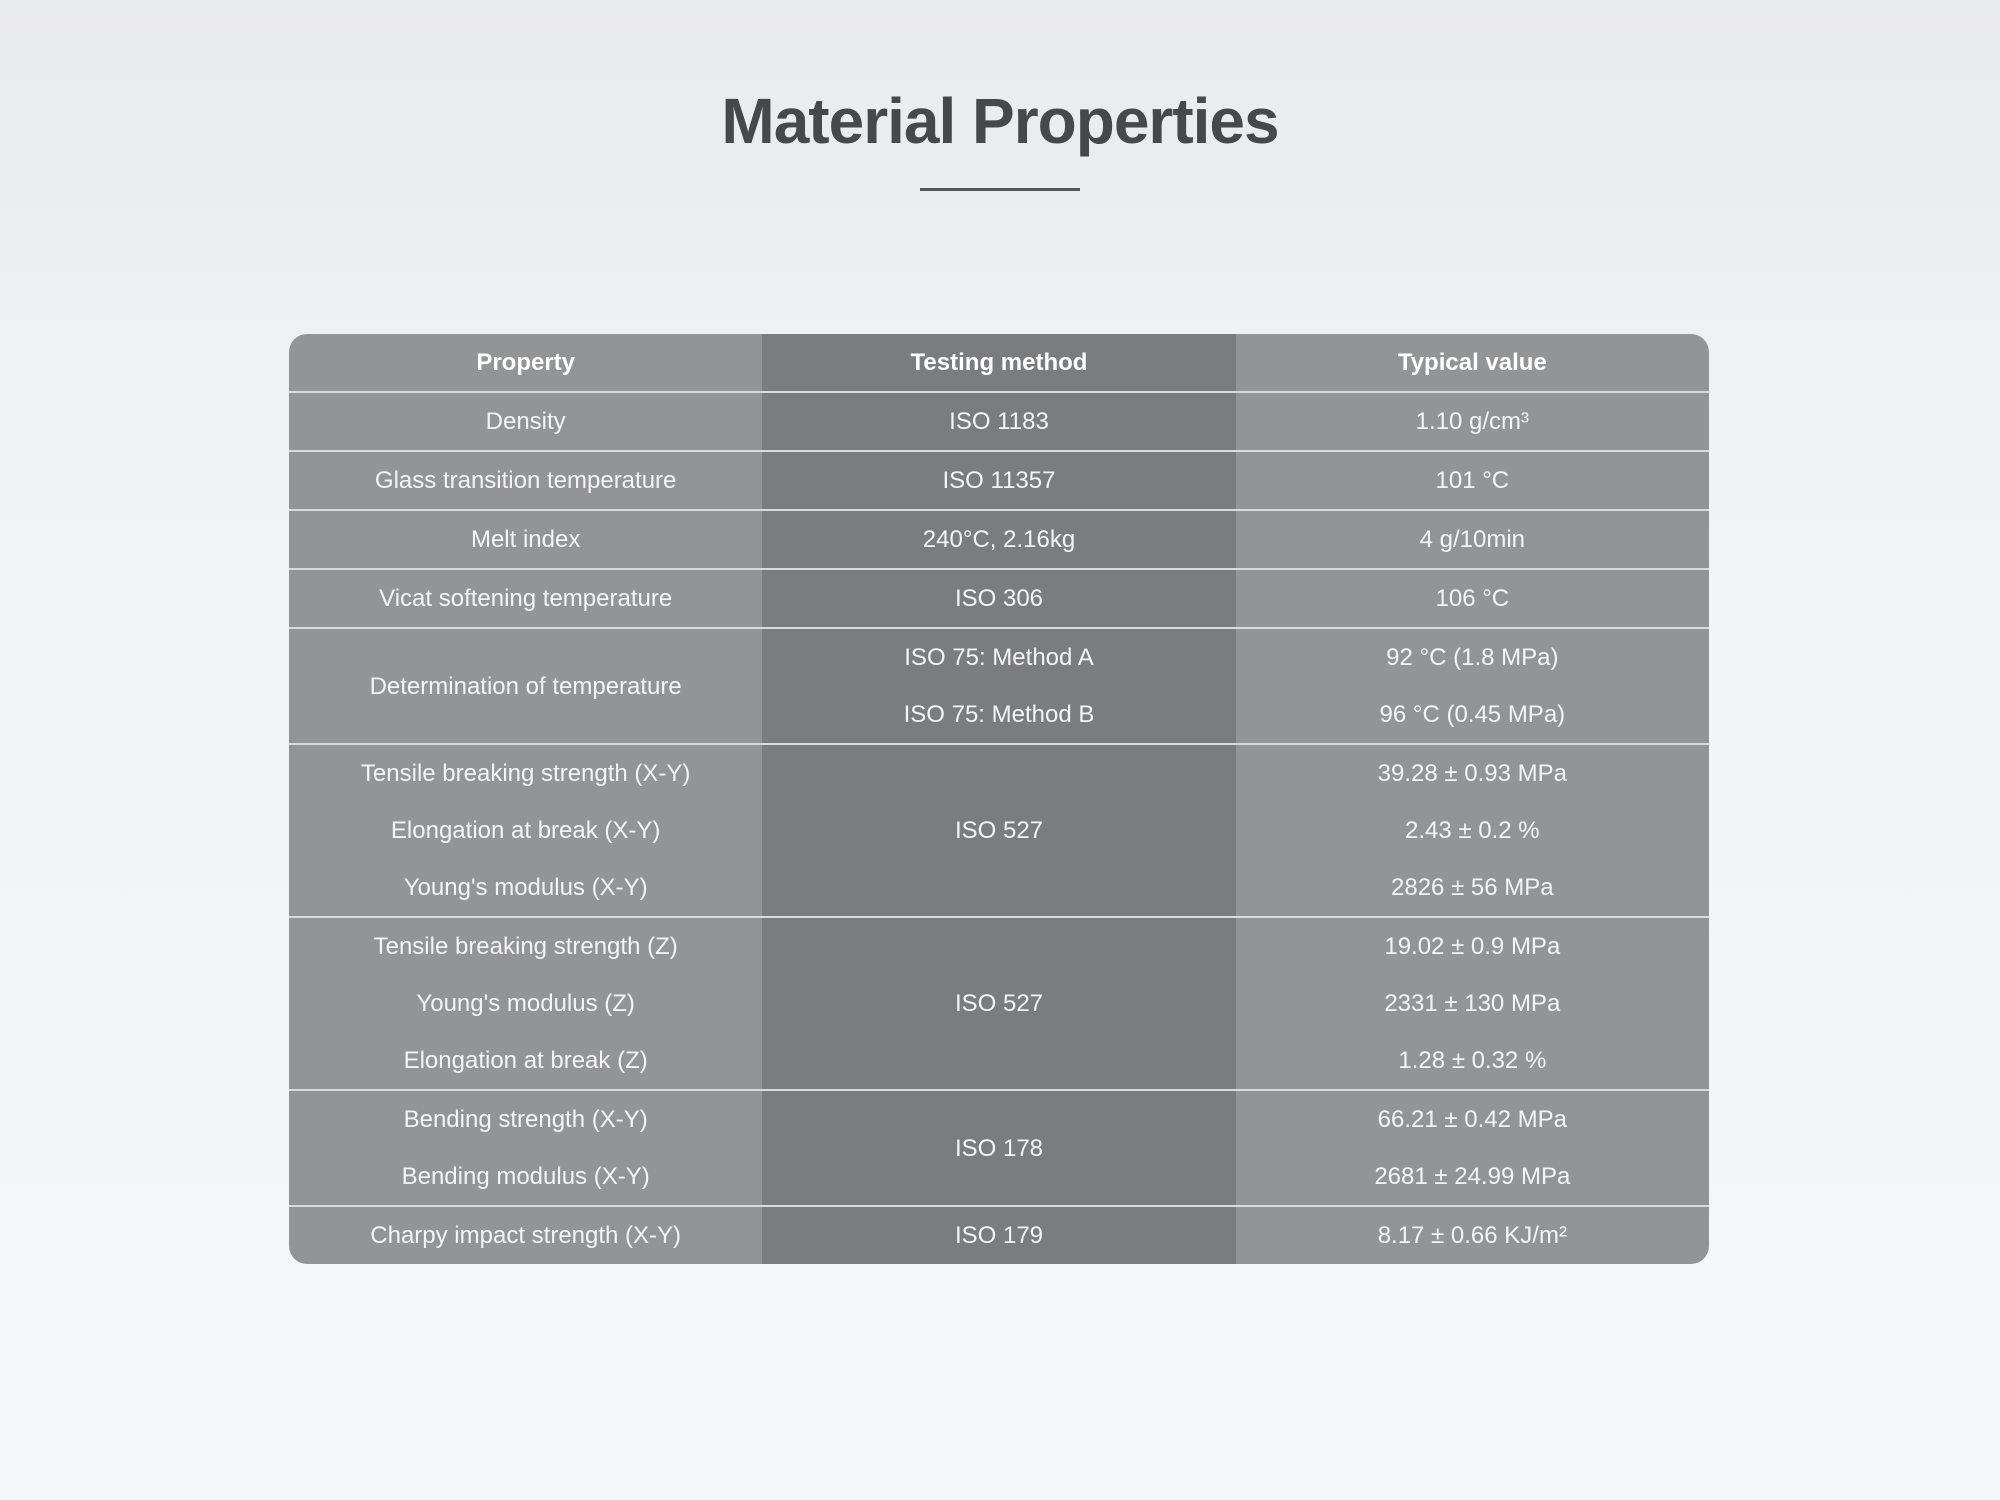 This screenshot has width=2000, height=1500. I want to click on table-row: Melt index 240°C, 2.16kg 4 g/10min, so click(999, 538).